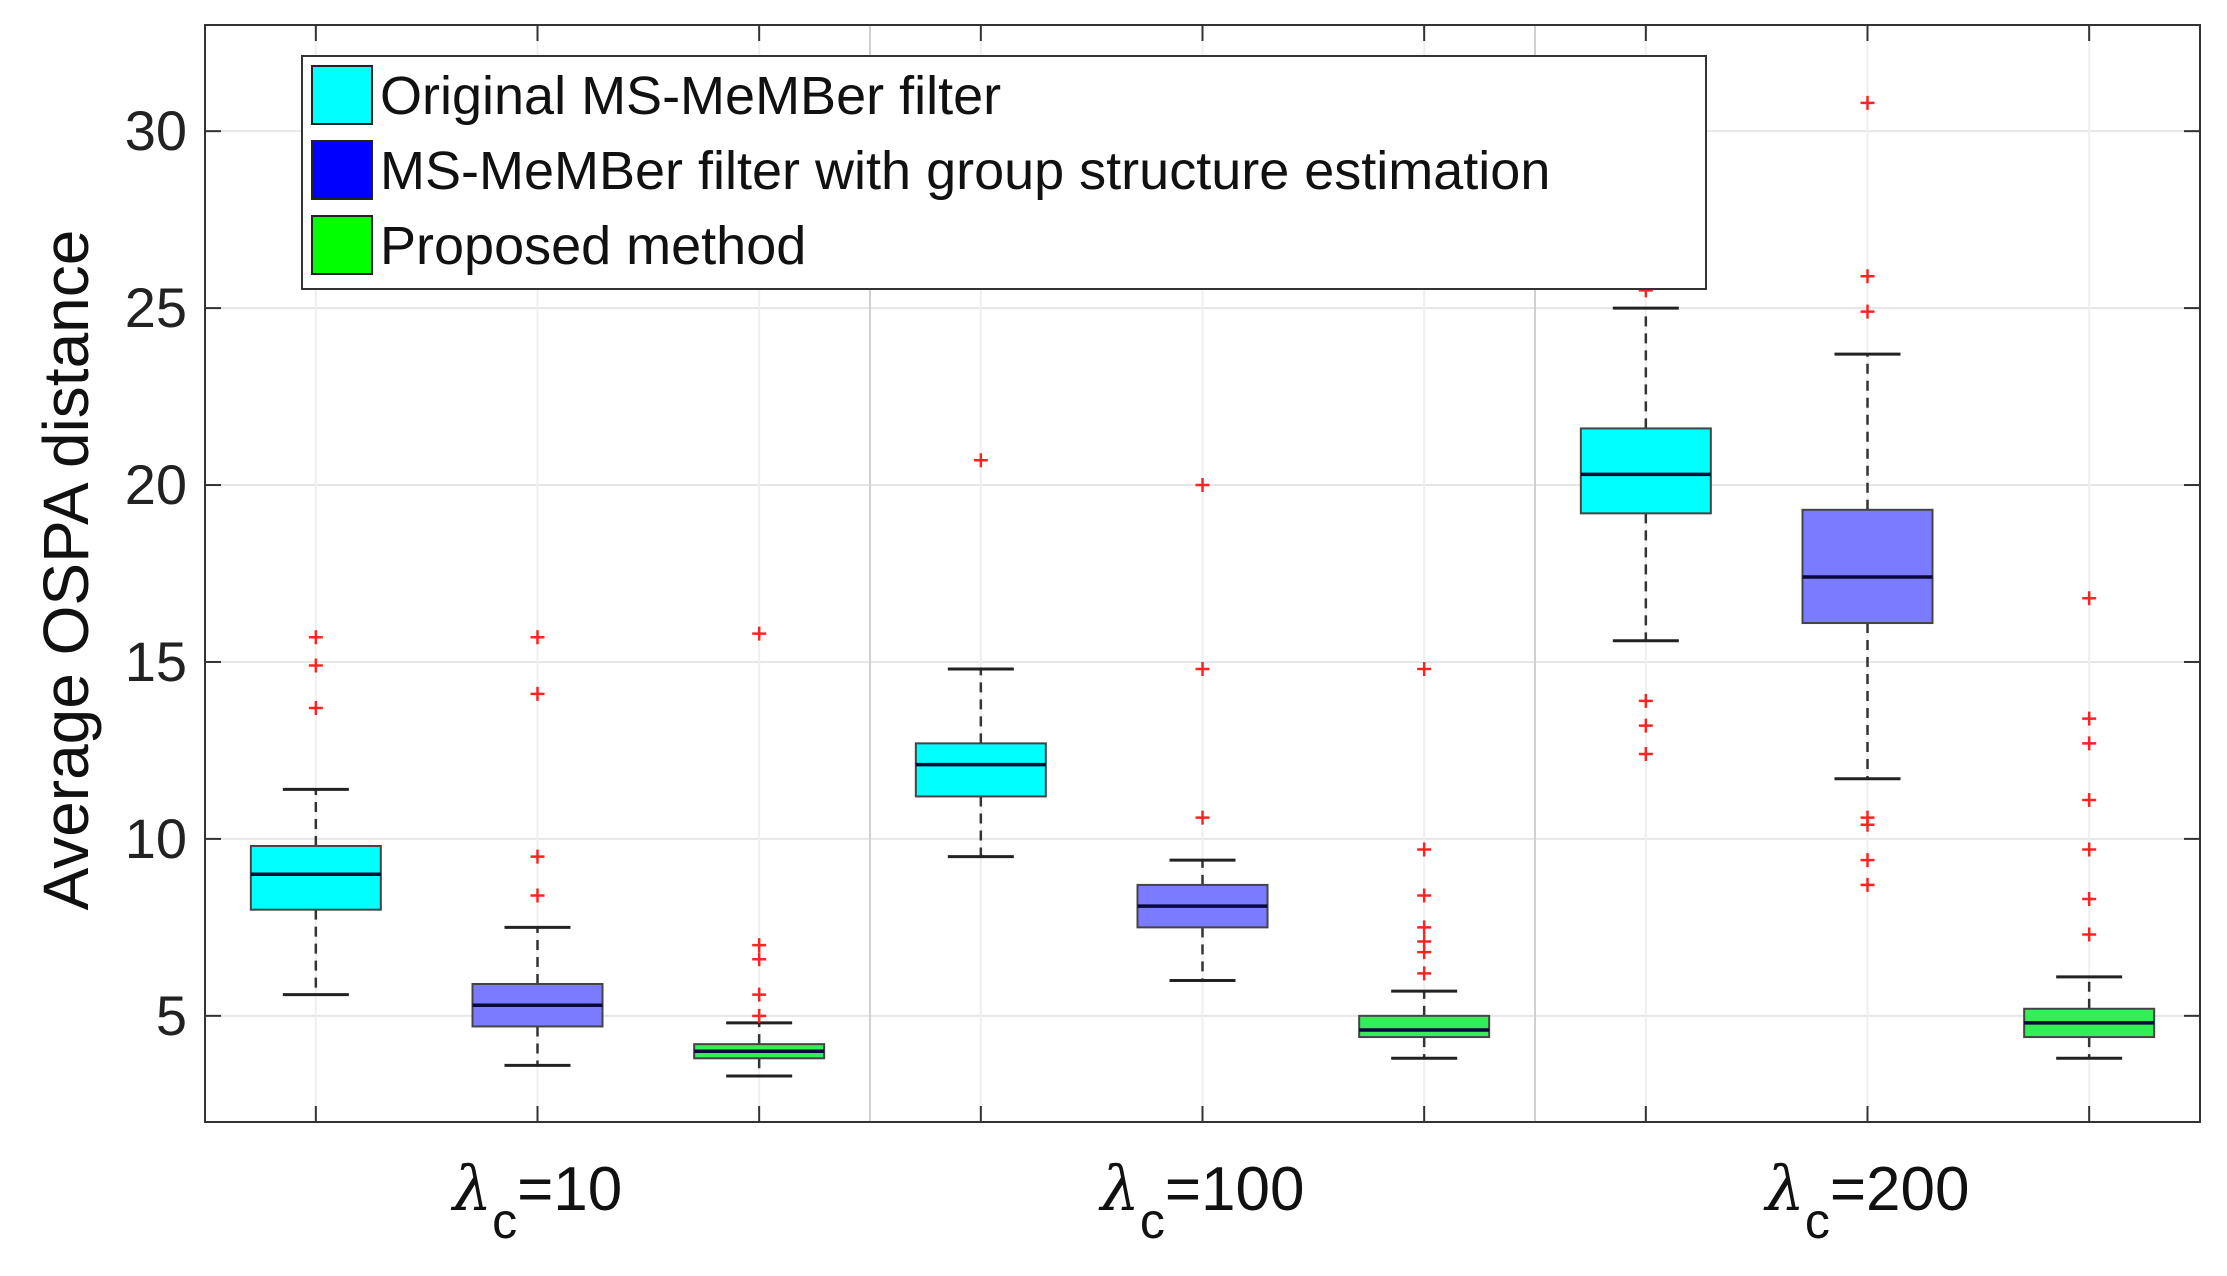 This screenshot has height=1276, width=2227. What do you see at coordinates (1900, 1189) in the screenshot?
I see `lambda-value: =200` at bounding box center [1900, 1189].